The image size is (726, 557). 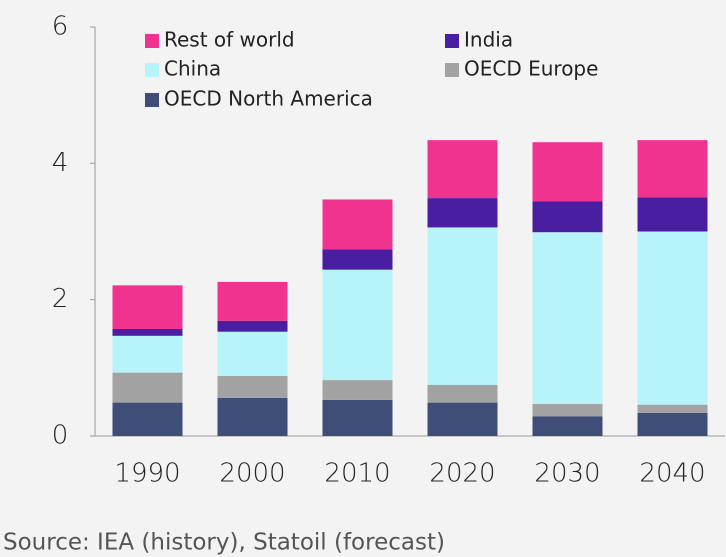 What do you see at coordinates (268, 99) in the screenshot?
I see `legend-label: OECD North America` at bounding box center [268, 99].